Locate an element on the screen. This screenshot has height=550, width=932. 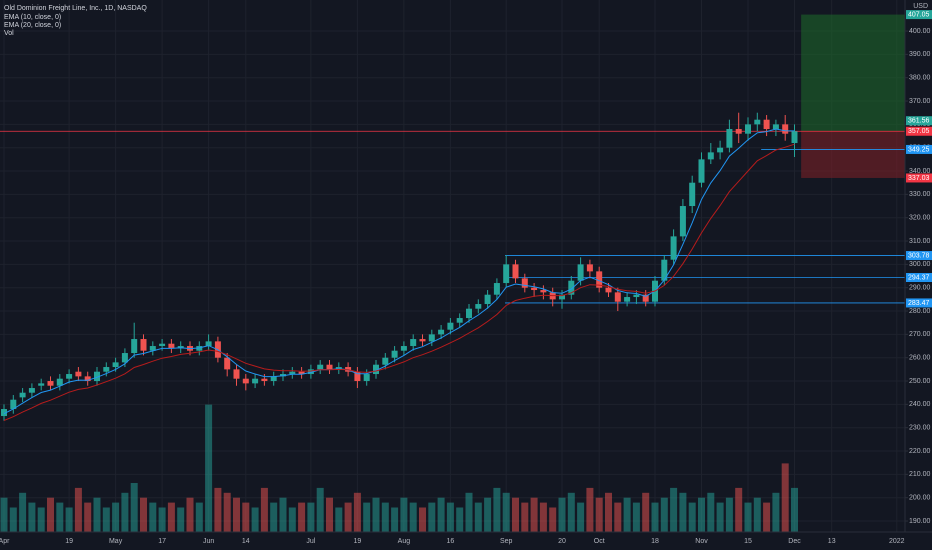
price-tag-label: 407.05 is located at coordinates (919, 14).